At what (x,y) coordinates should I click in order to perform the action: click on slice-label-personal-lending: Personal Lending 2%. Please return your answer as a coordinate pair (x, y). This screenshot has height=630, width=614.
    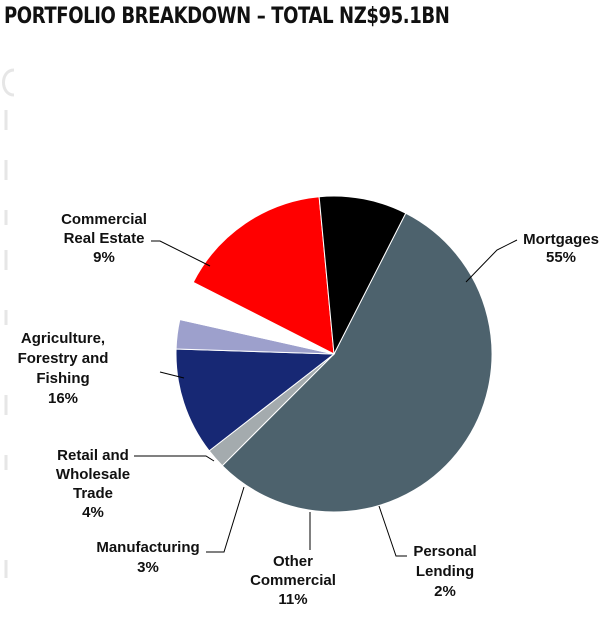
    Looking at the image, I should click on (444, 571).